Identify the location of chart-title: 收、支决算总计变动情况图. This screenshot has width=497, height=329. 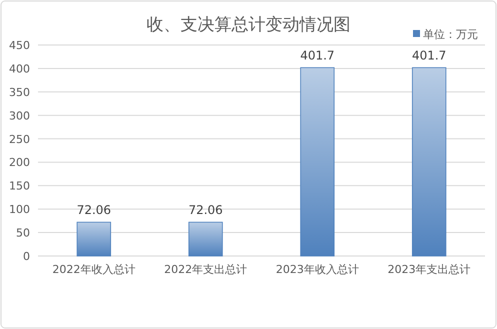
(248, 25).